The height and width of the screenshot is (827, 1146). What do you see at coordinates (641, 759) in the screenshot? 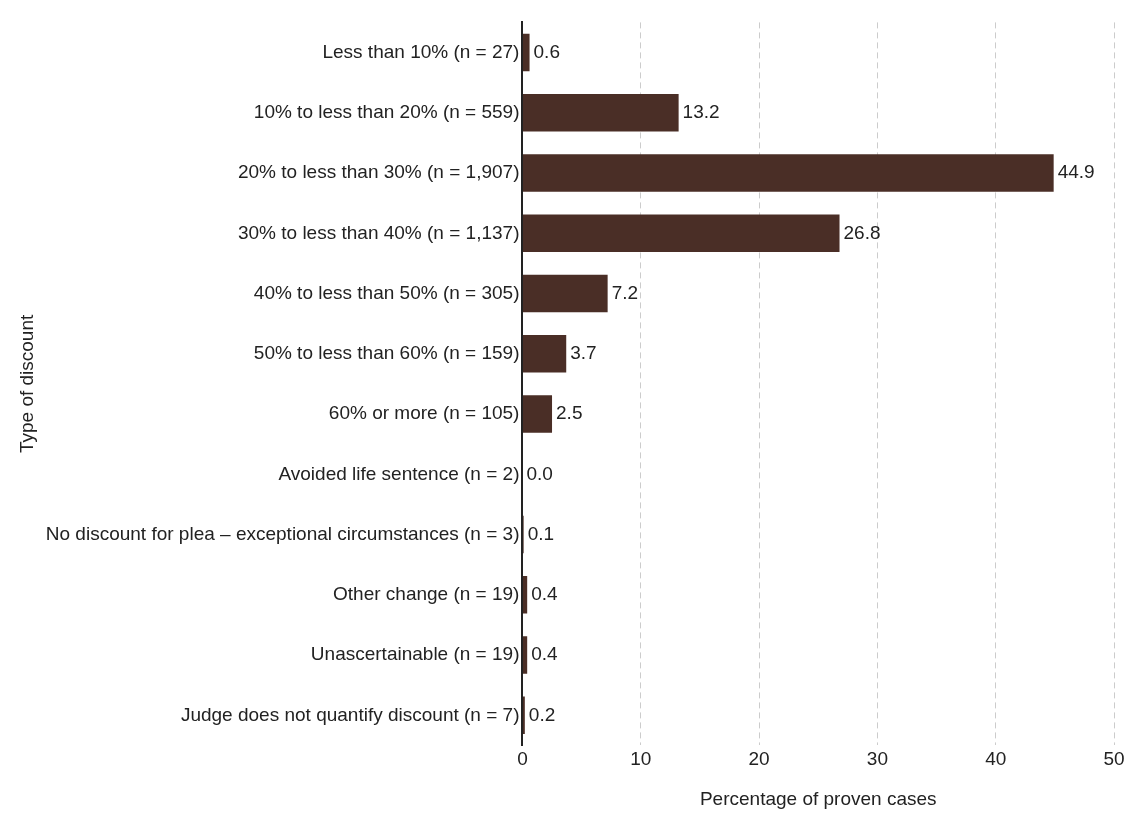
I see `x-tick-label: 10` at bounding box center [641, 759].